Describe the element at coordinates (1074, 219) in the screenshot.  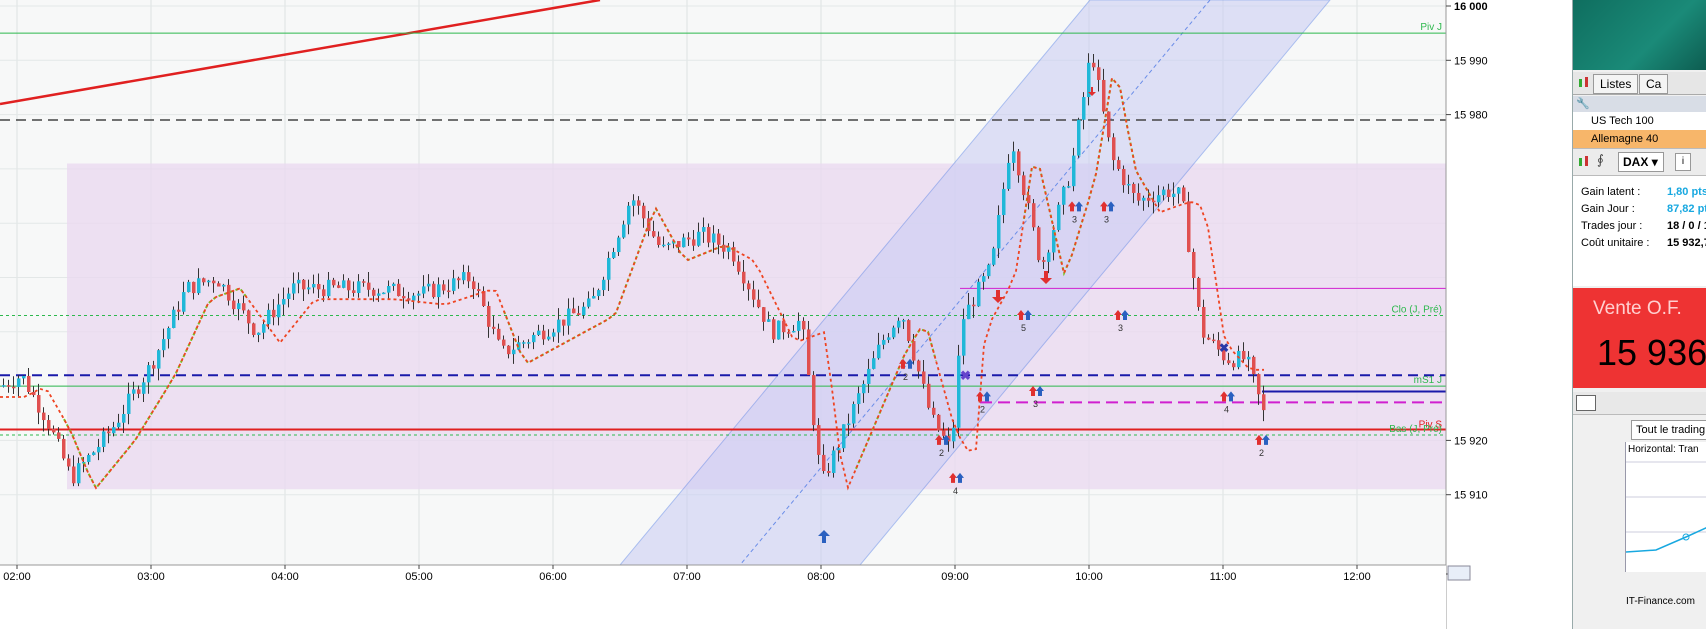
I see `signal-mark-label: 3` at that location.